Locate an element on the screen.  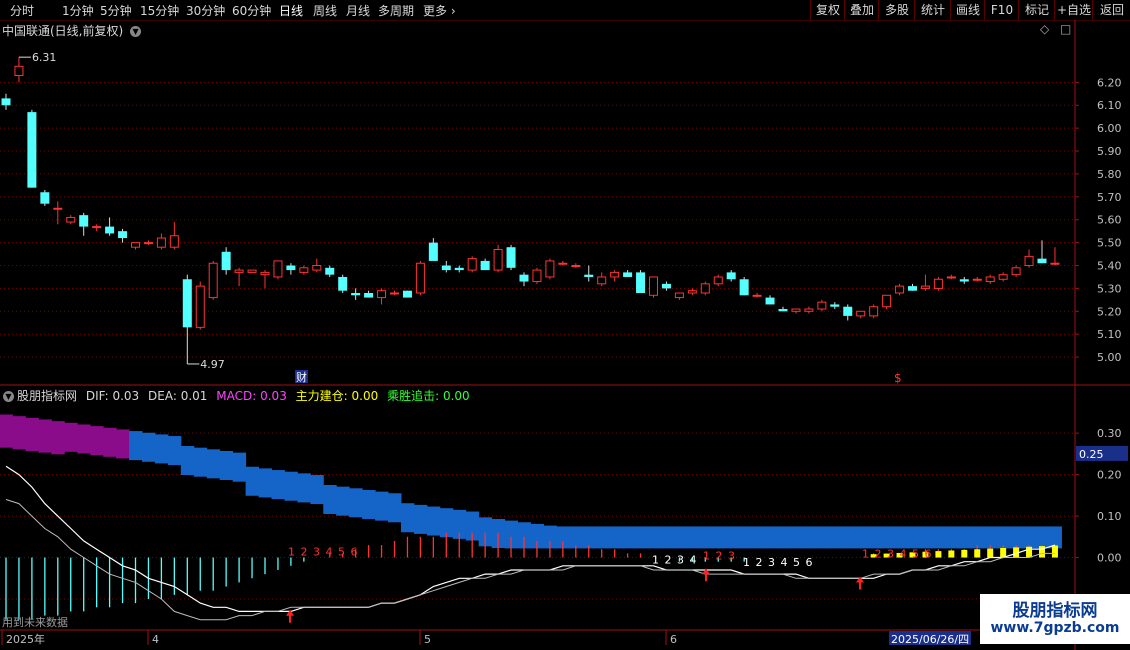
toolbar-button-1: 叠加 is located at coordinates (861, 10).